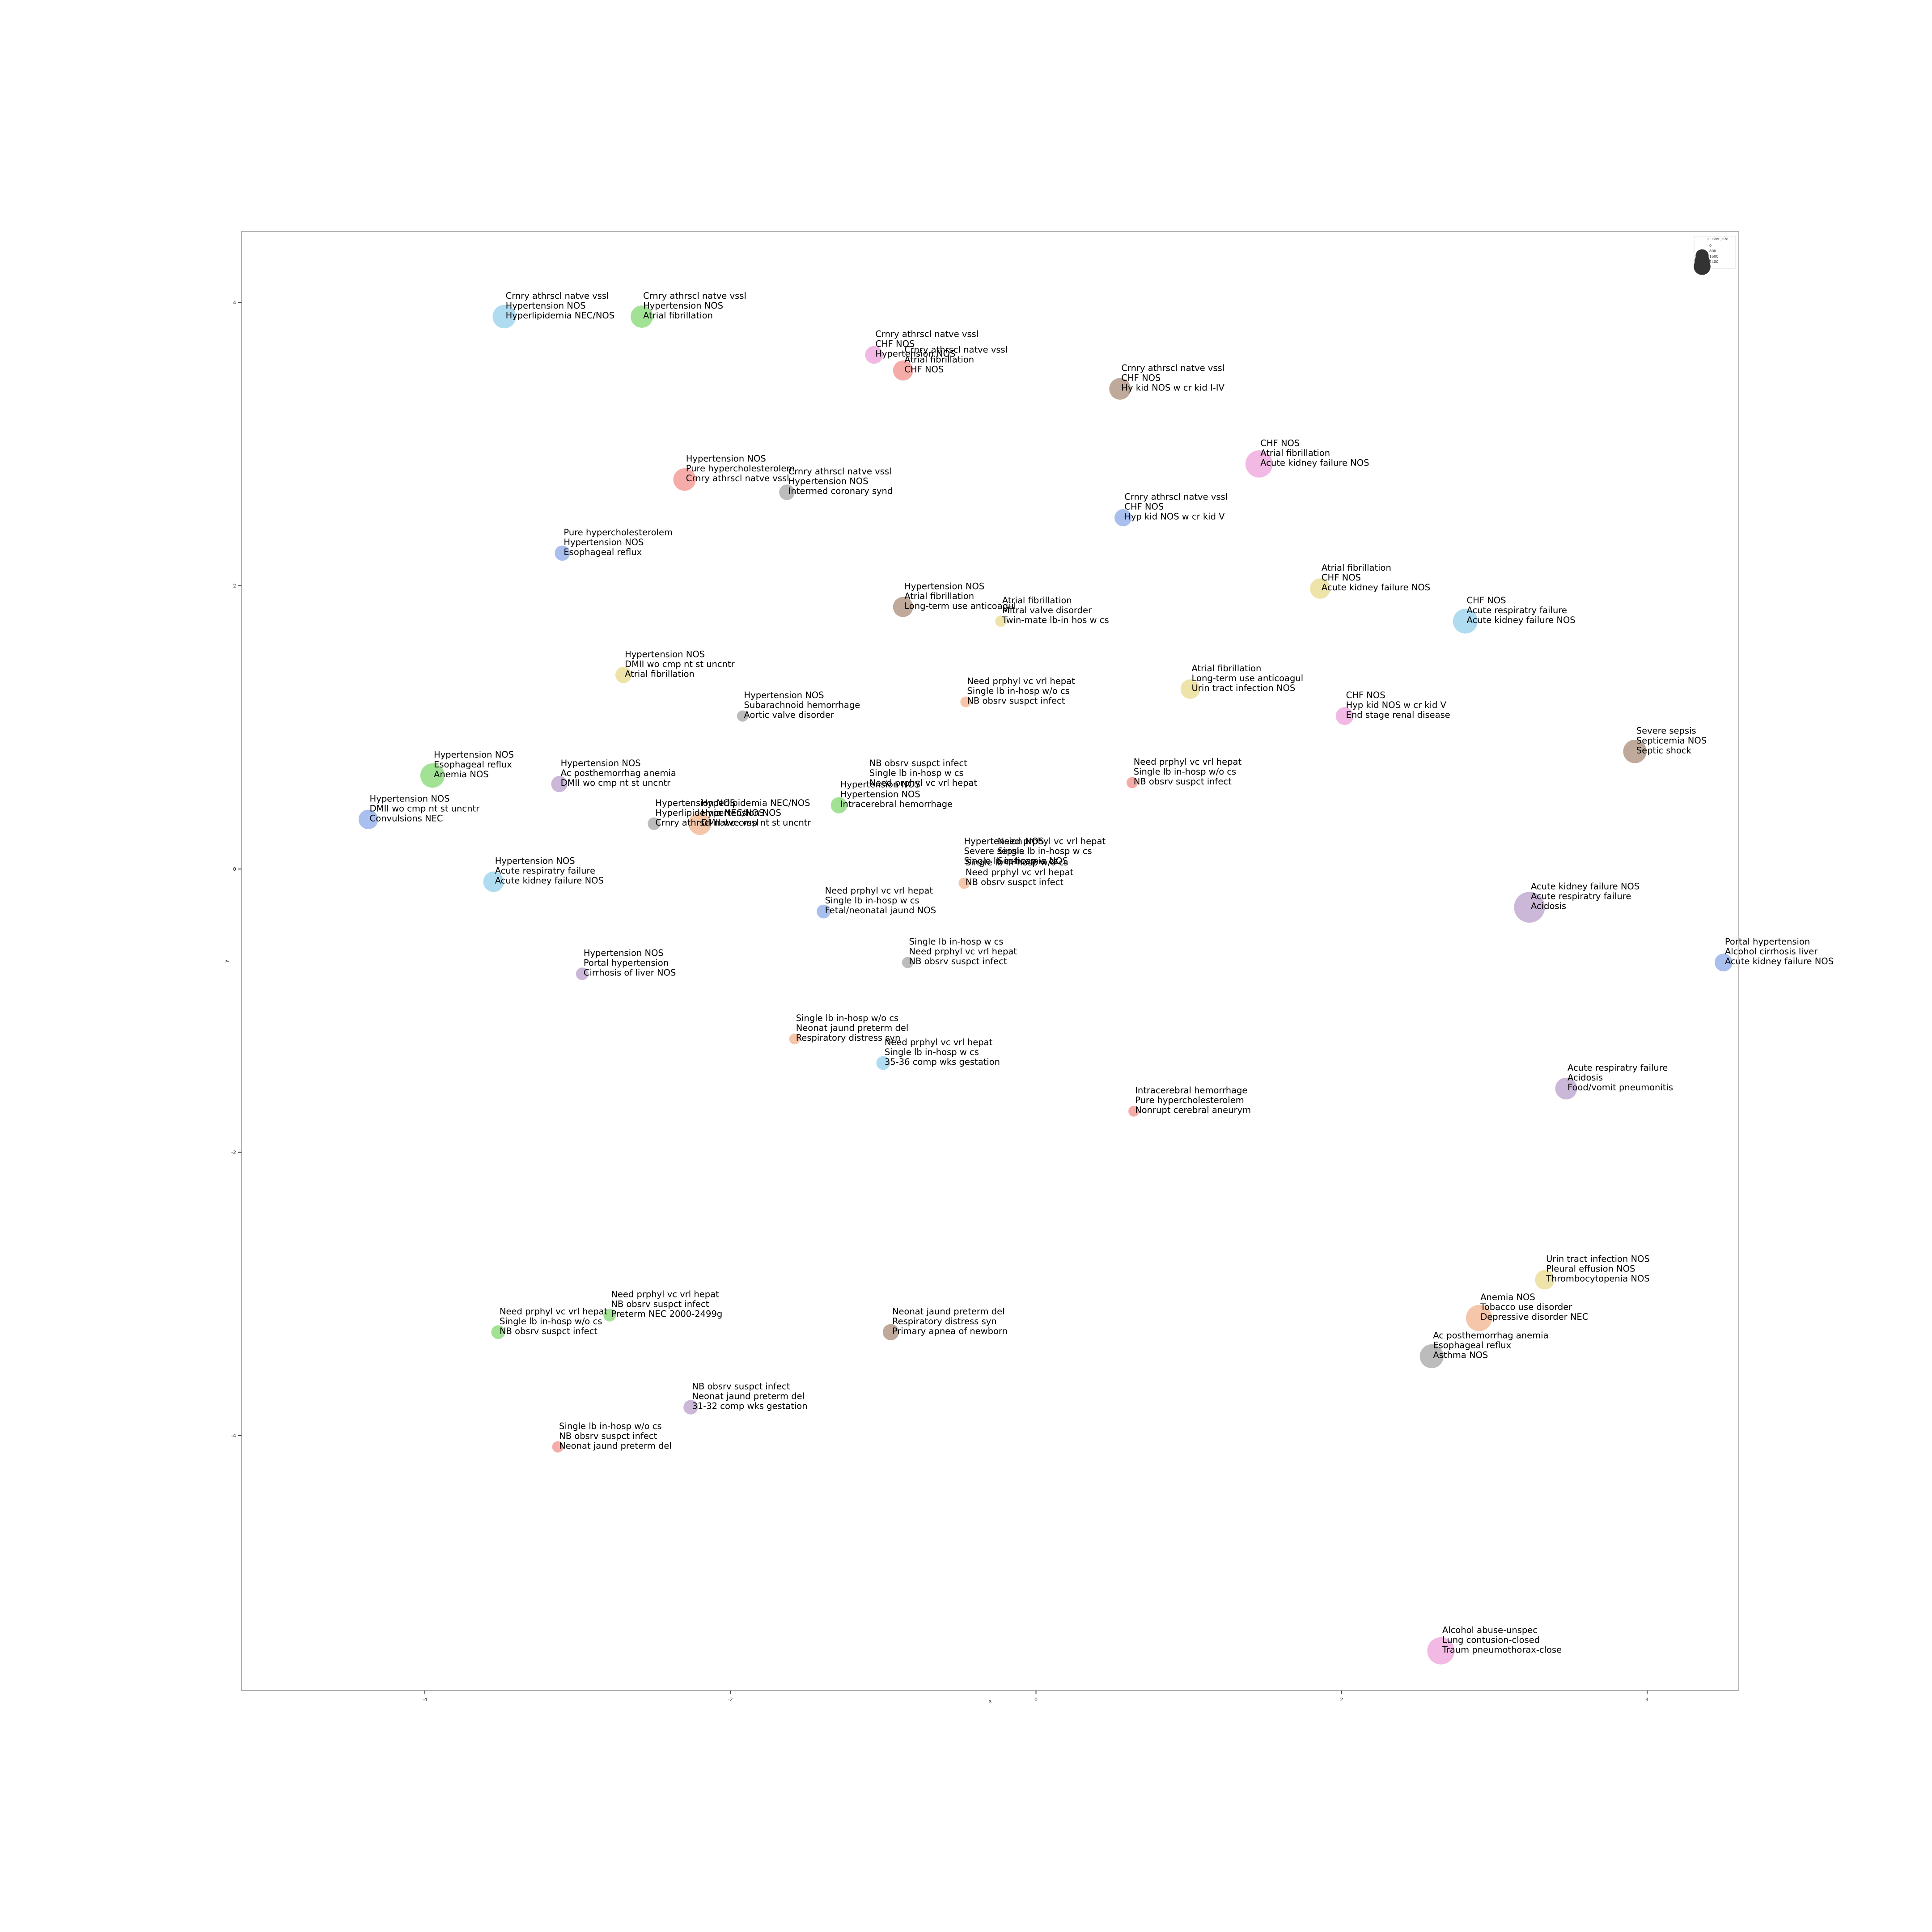 The height and width of the screenshot is (1932, 1932). I want to click on point-label-line: Tobacco use disorder, so click(1526, 1307).